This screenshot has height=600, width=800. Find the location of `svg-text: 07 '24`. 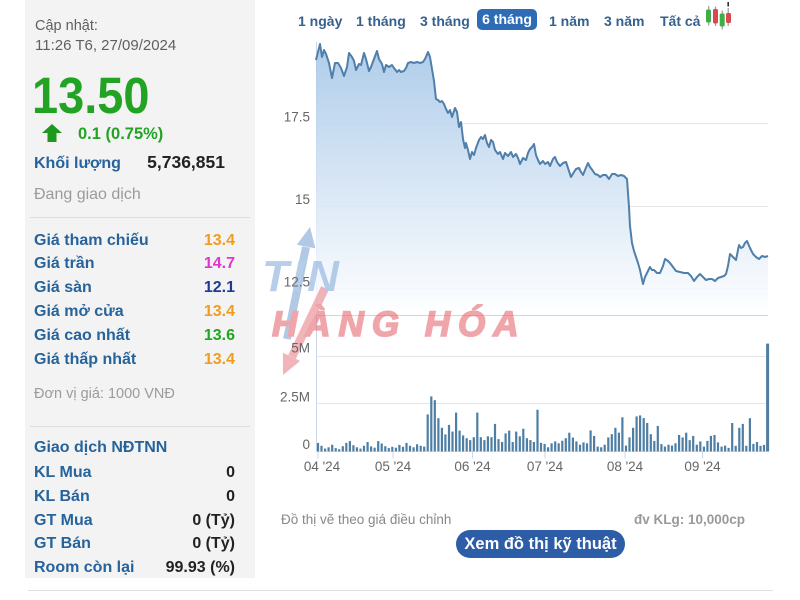

svg-text: 07 '24 is located at coordinates (545, 466).